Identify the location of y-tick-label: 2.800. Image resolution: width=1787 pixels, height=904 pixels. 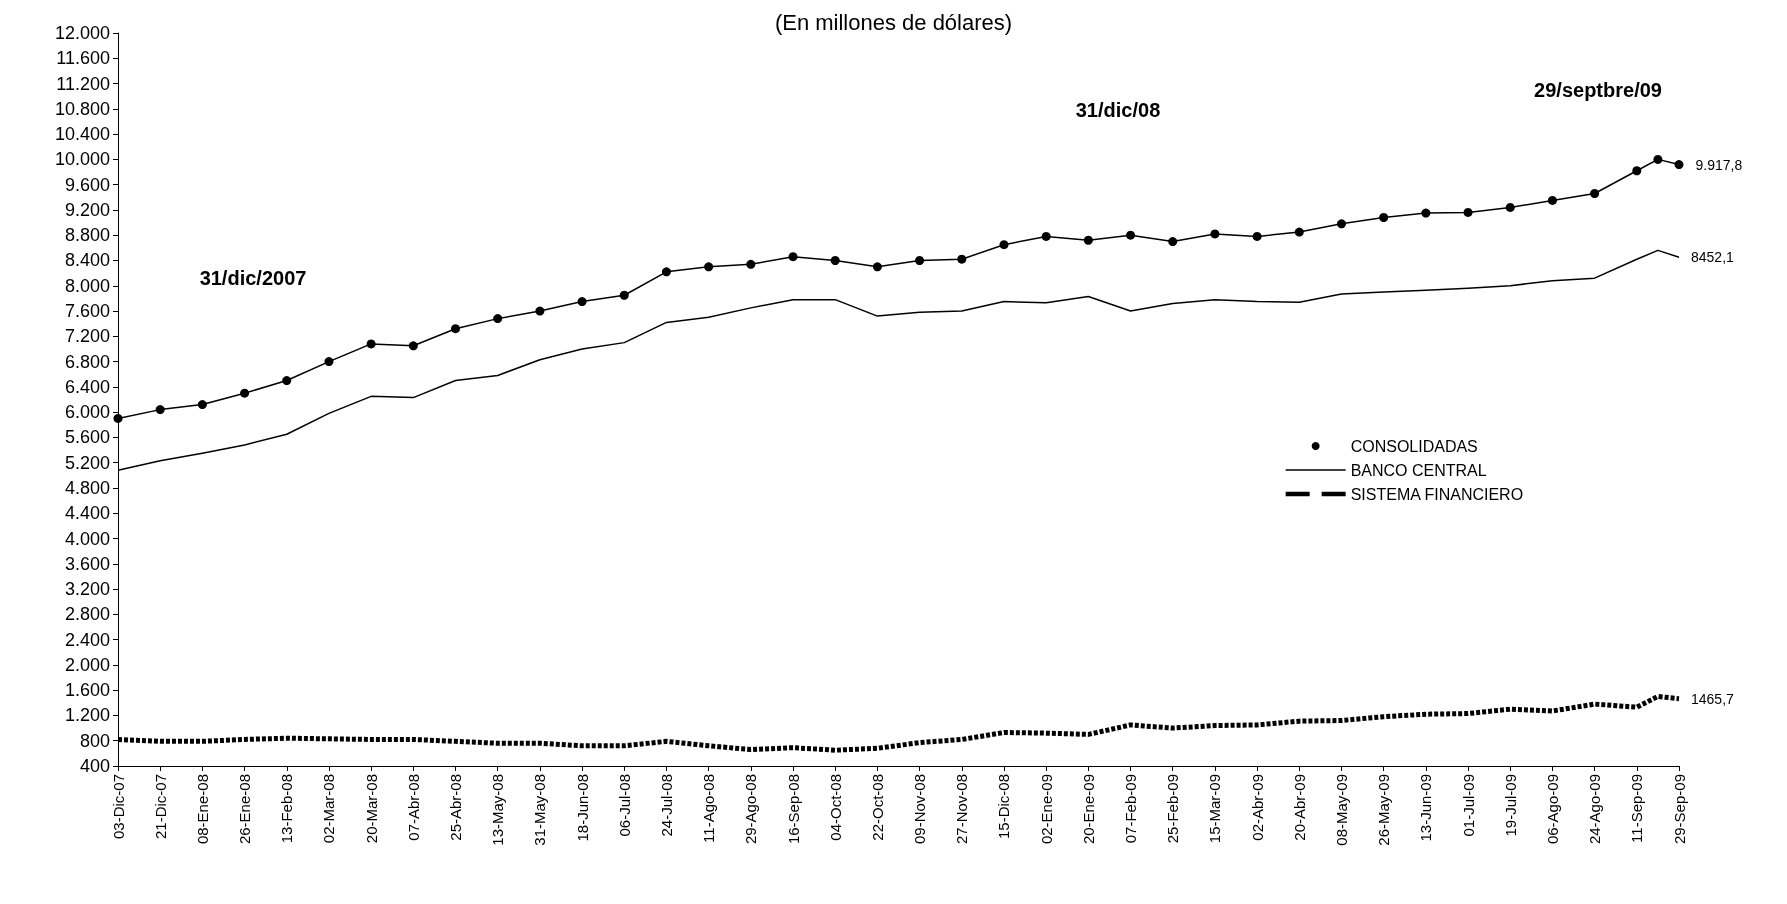
(87, 614).